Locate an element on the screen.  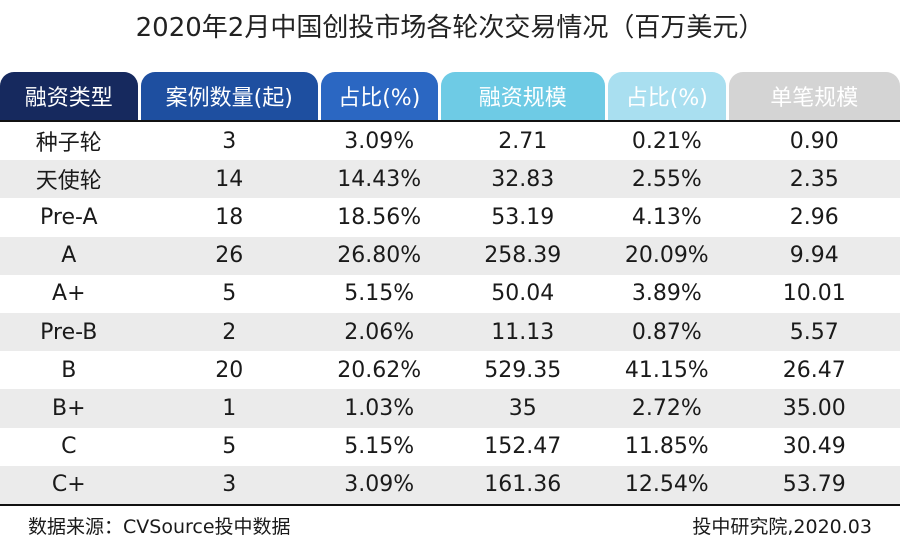
table-cell: 12.54% is located at coordinates (666, 485).